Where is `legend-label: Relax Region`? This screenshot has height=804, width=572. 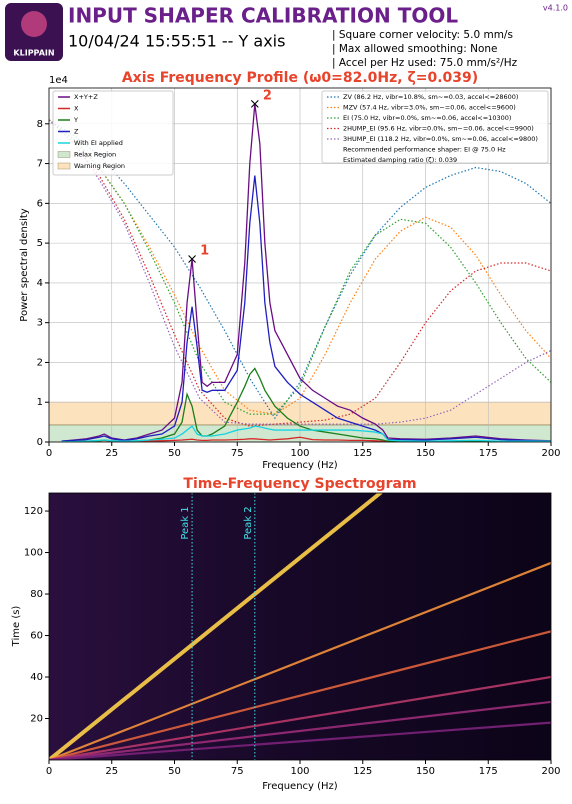
legend-label: Relax Region is located at coordinates (95, 155).